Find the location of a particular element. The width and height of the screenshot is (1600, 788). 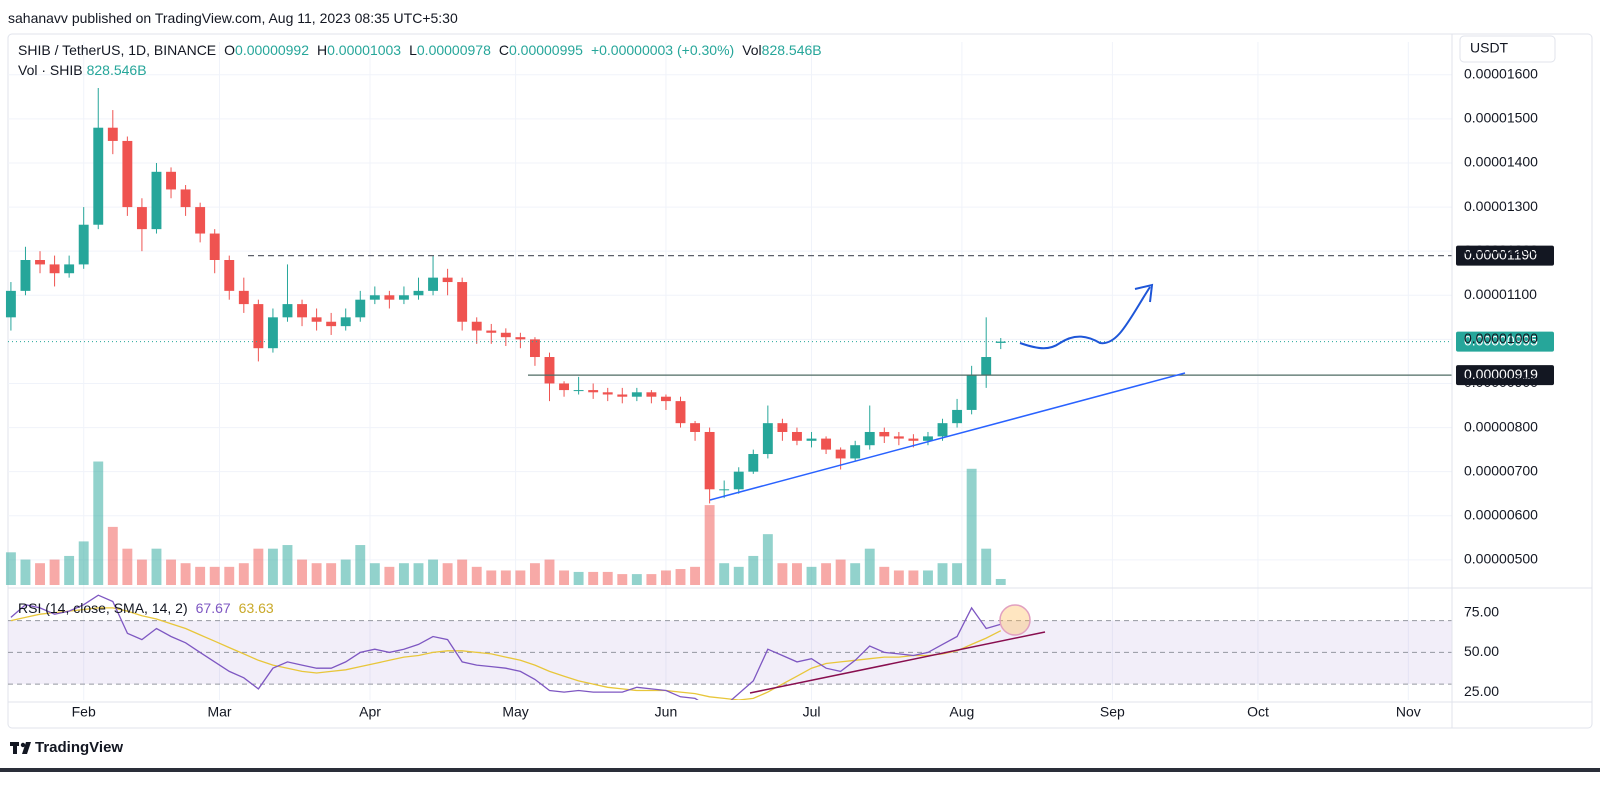

rsi-sma-value: 63.63 is located at coordinates (256, 608).